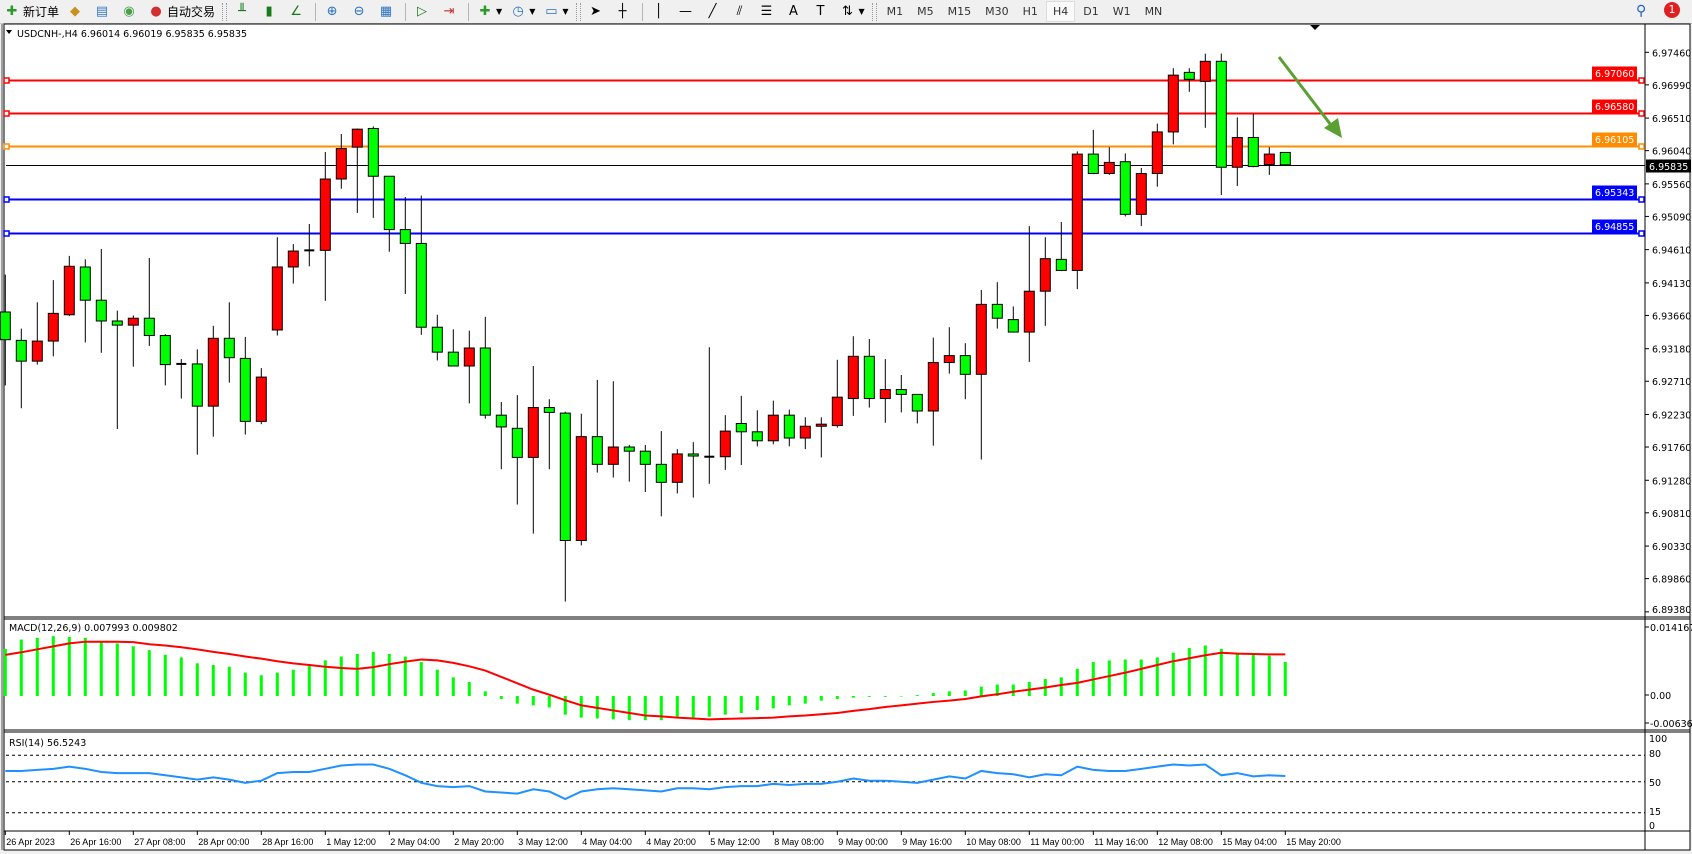  Describe the element at coordinates (1641, 11) in the screenshot. I see `search-icon: ⚲` at that location.